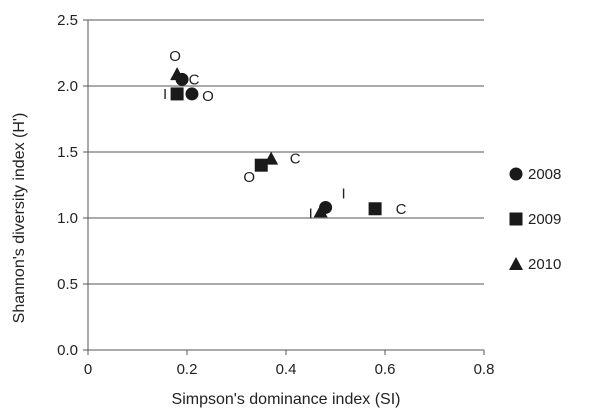 The image size is (599, 412). Describe the element at coordinates (516, 219) in the screenshot. I see `legend-marker-2009` at that location.